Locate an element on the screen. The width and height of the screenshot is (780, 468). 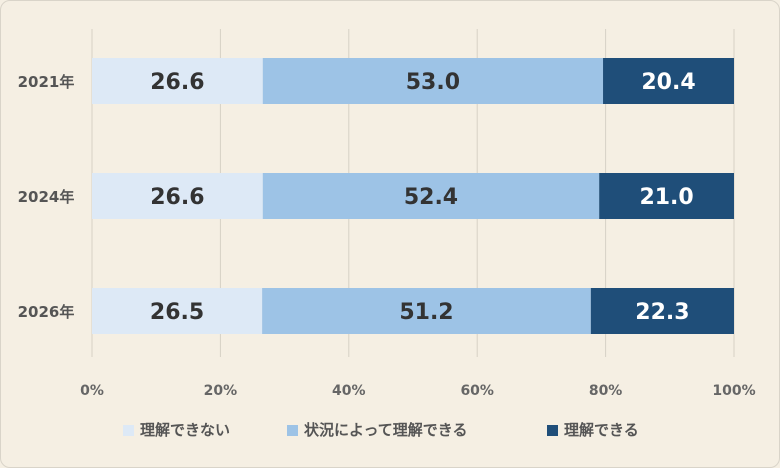
data-label: 53.0 is located at coordinates (433, 82).